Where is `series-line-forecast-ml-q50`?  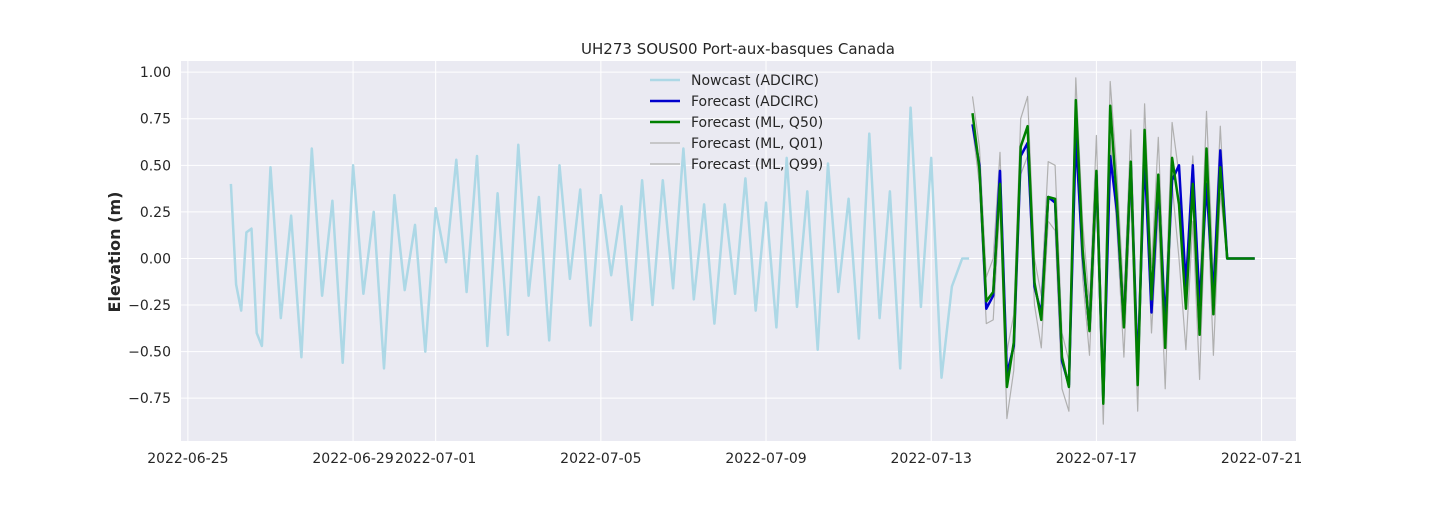 series-line-forecast-ml-q50 is located at coordinates (1113, 251).